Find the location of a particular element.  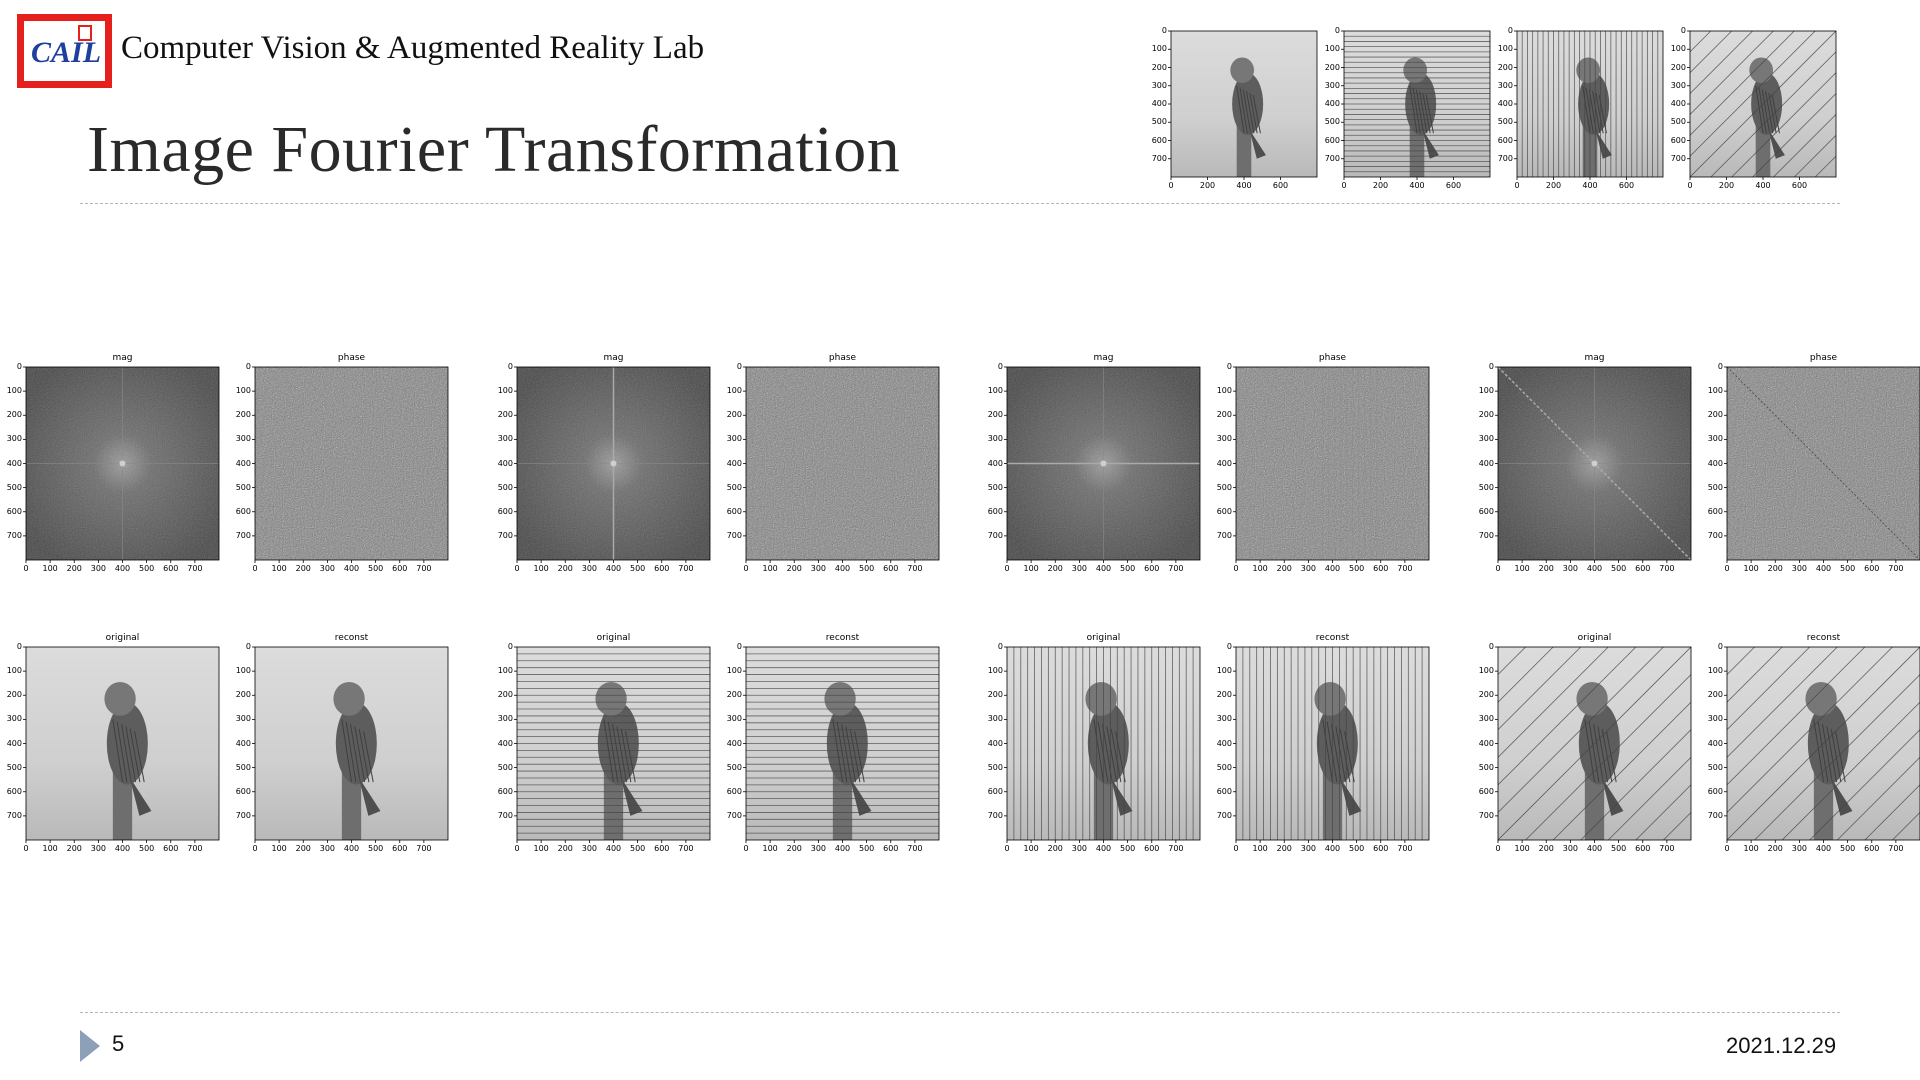

panel-title: reconst is located at coordinates (1823, 638).